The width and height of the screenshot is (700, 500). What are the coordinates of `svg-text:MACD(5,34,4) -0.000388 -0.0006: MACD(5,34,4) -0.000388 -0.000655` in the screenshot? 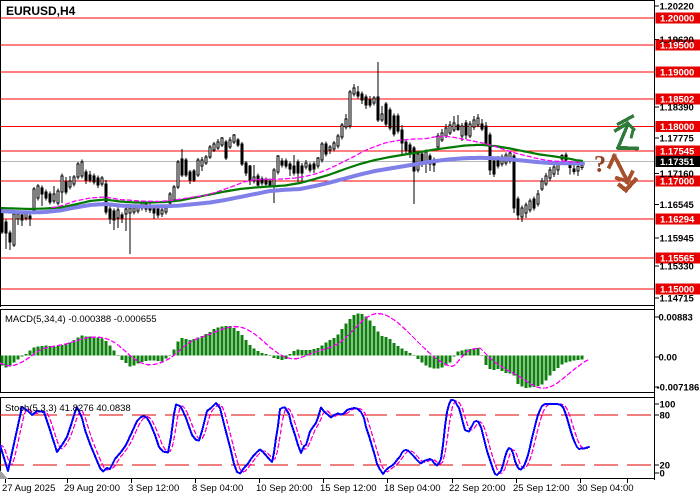 It's located at (81, 319).